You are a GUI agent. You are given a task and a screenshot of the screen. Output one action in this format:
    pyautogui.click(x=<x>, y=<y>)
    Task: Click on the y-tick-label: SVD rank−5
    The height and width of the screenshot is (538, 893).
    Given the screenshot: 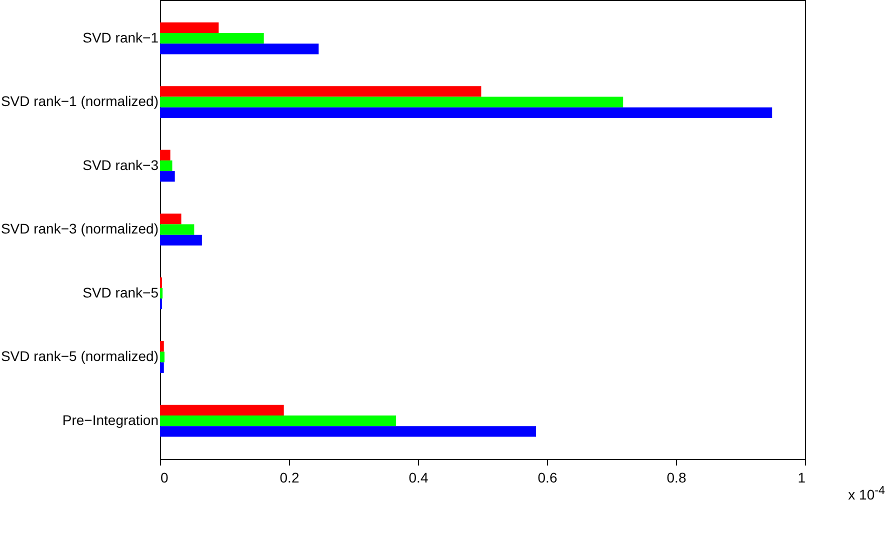 What is the action you would take?
    pyautogui.click(x=120, y=292)
    